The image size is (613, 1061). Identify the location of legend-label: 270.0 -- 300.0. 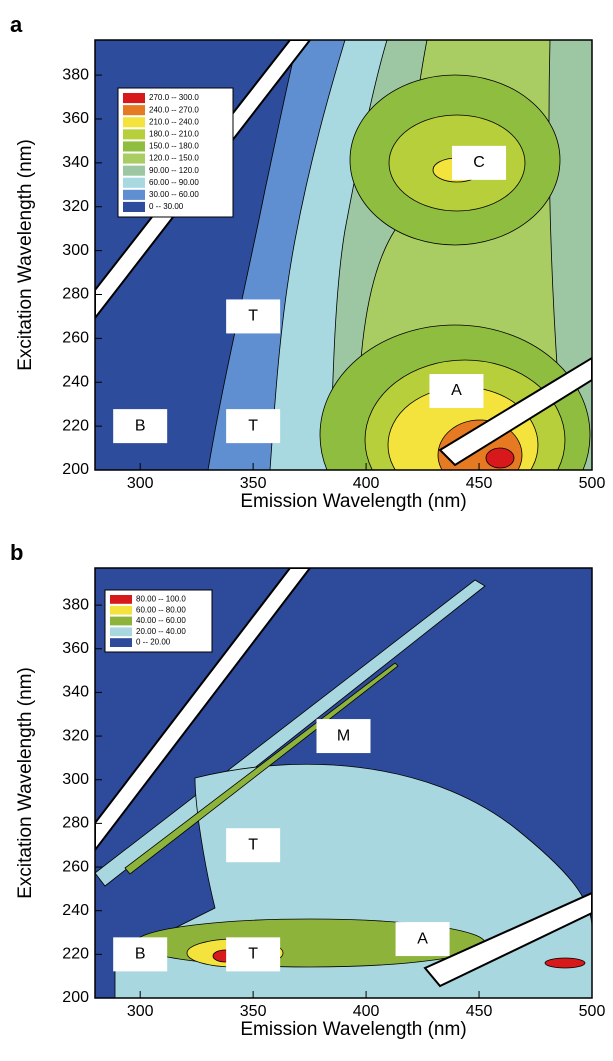
(174, 97).